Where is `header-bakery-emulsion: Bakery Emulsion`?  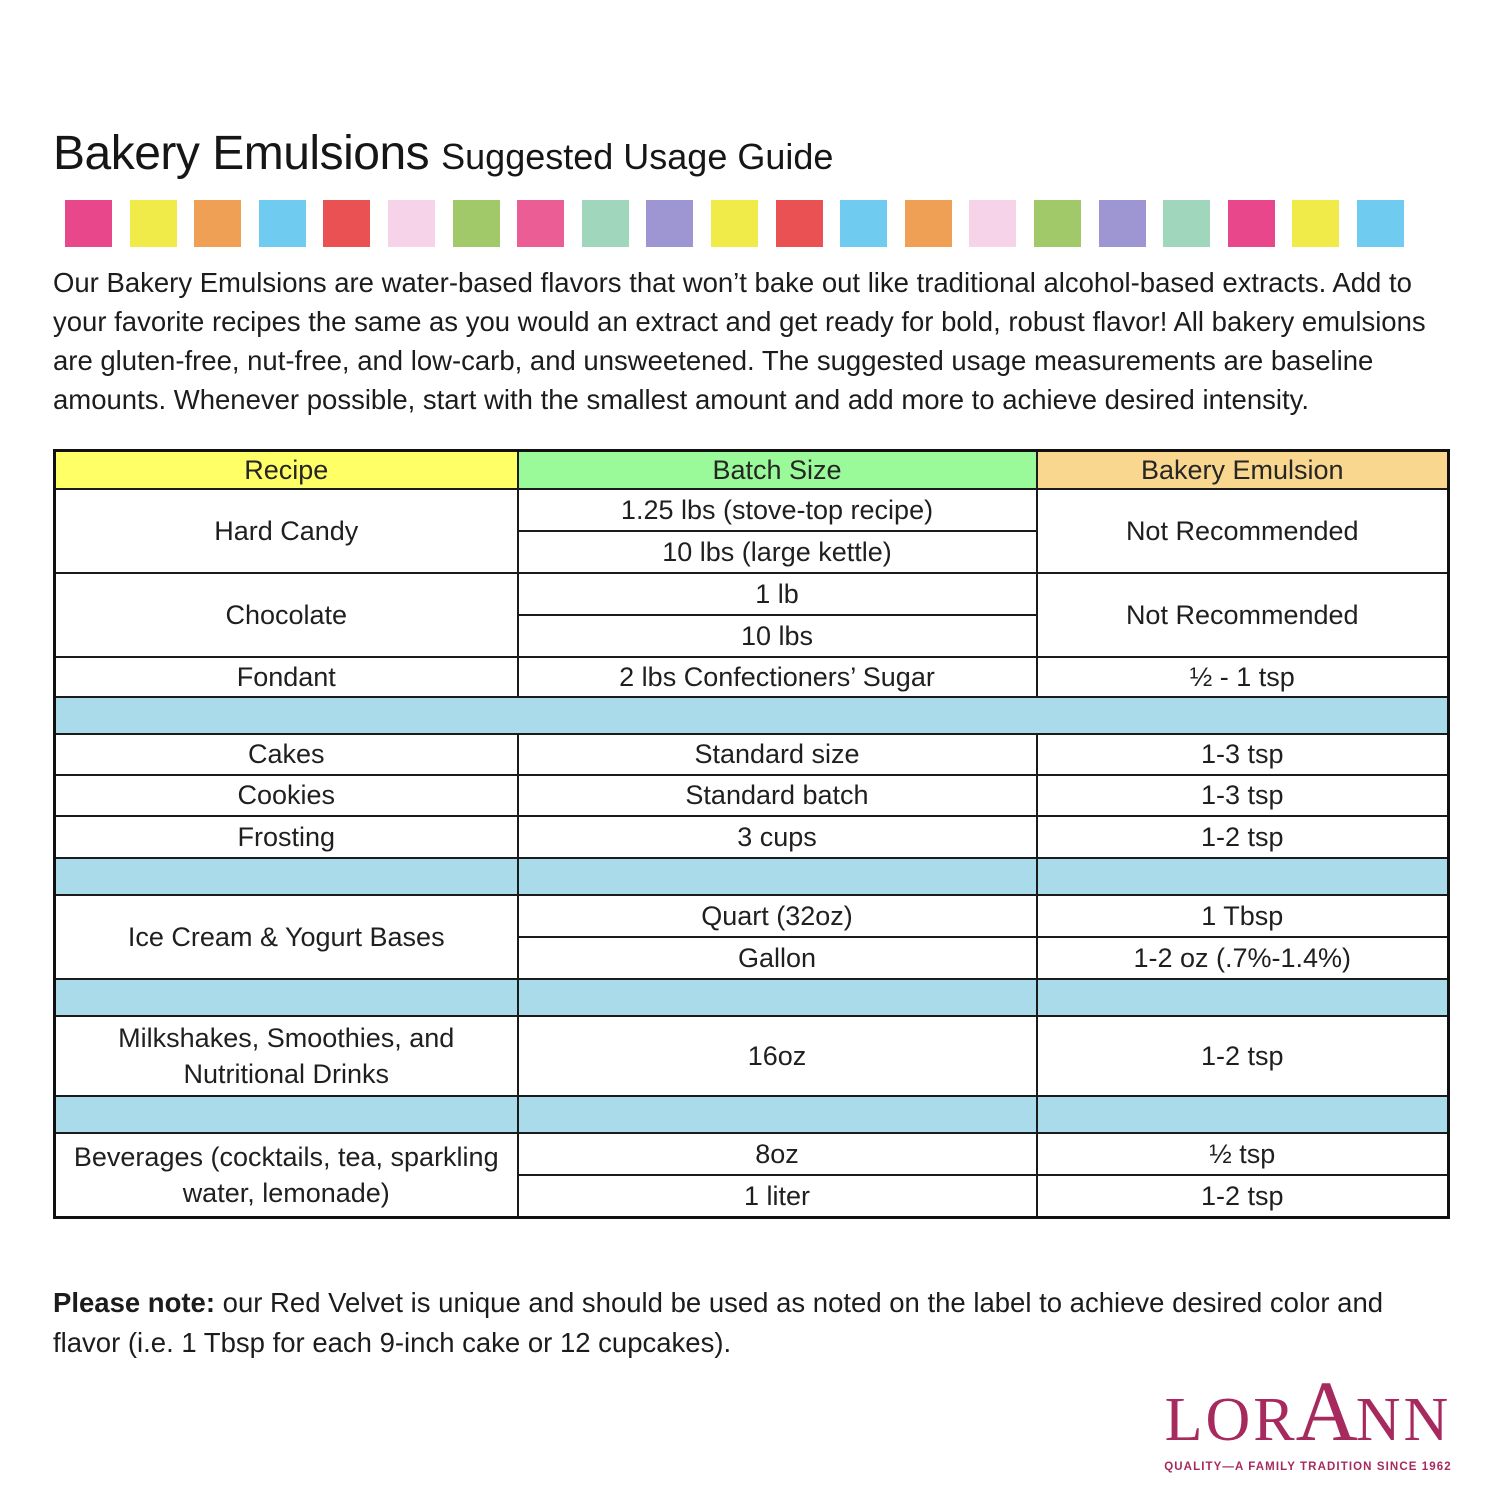 header-bakery-emulsion: Bakery Emulsion is located at coordinates (1242, 469).